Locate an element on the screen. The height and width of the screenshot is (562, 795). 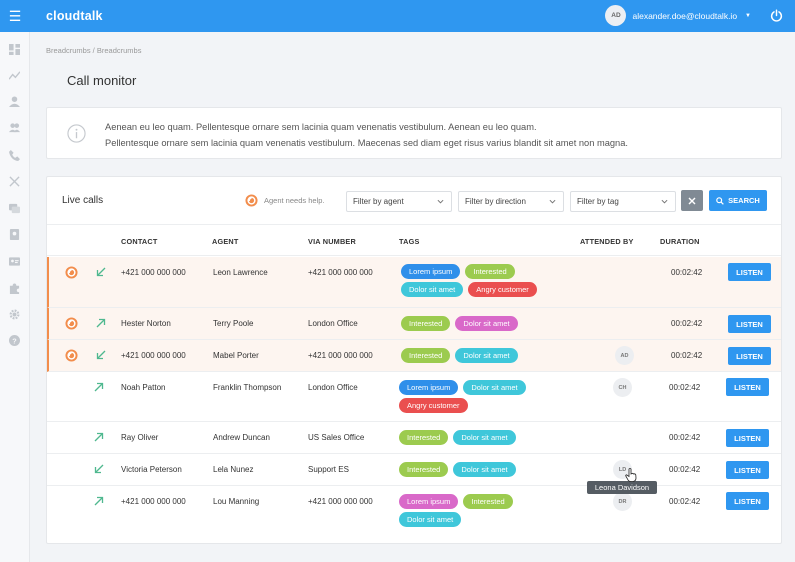
puzzle-icon is located at coordinates (14, 288).